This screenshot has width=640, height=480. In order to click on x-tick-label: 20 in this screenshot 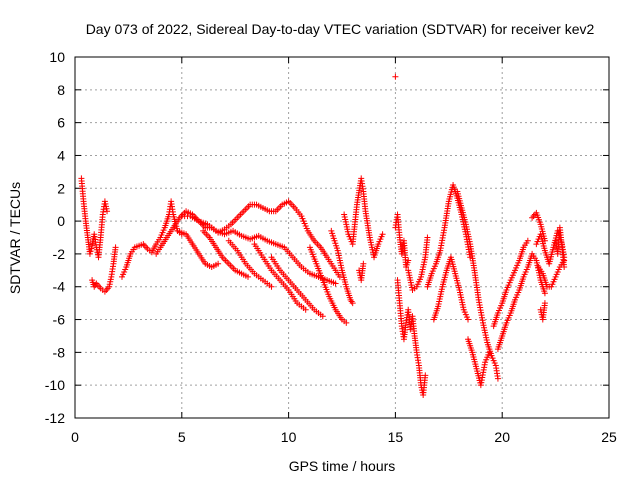, I will do `click(502, 437)`.